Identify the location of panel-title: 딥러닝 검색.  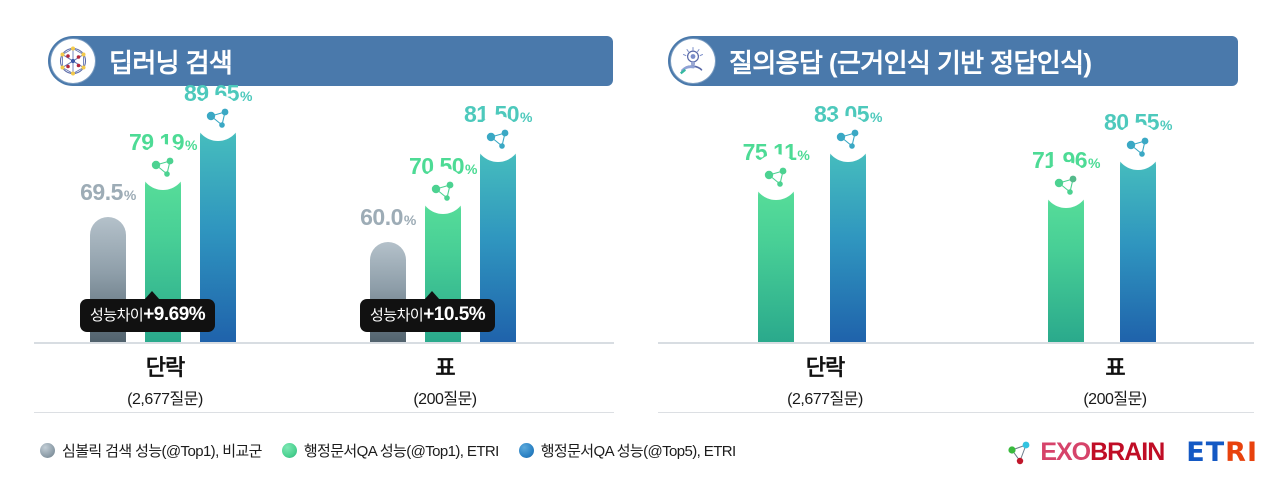
(171, 62).